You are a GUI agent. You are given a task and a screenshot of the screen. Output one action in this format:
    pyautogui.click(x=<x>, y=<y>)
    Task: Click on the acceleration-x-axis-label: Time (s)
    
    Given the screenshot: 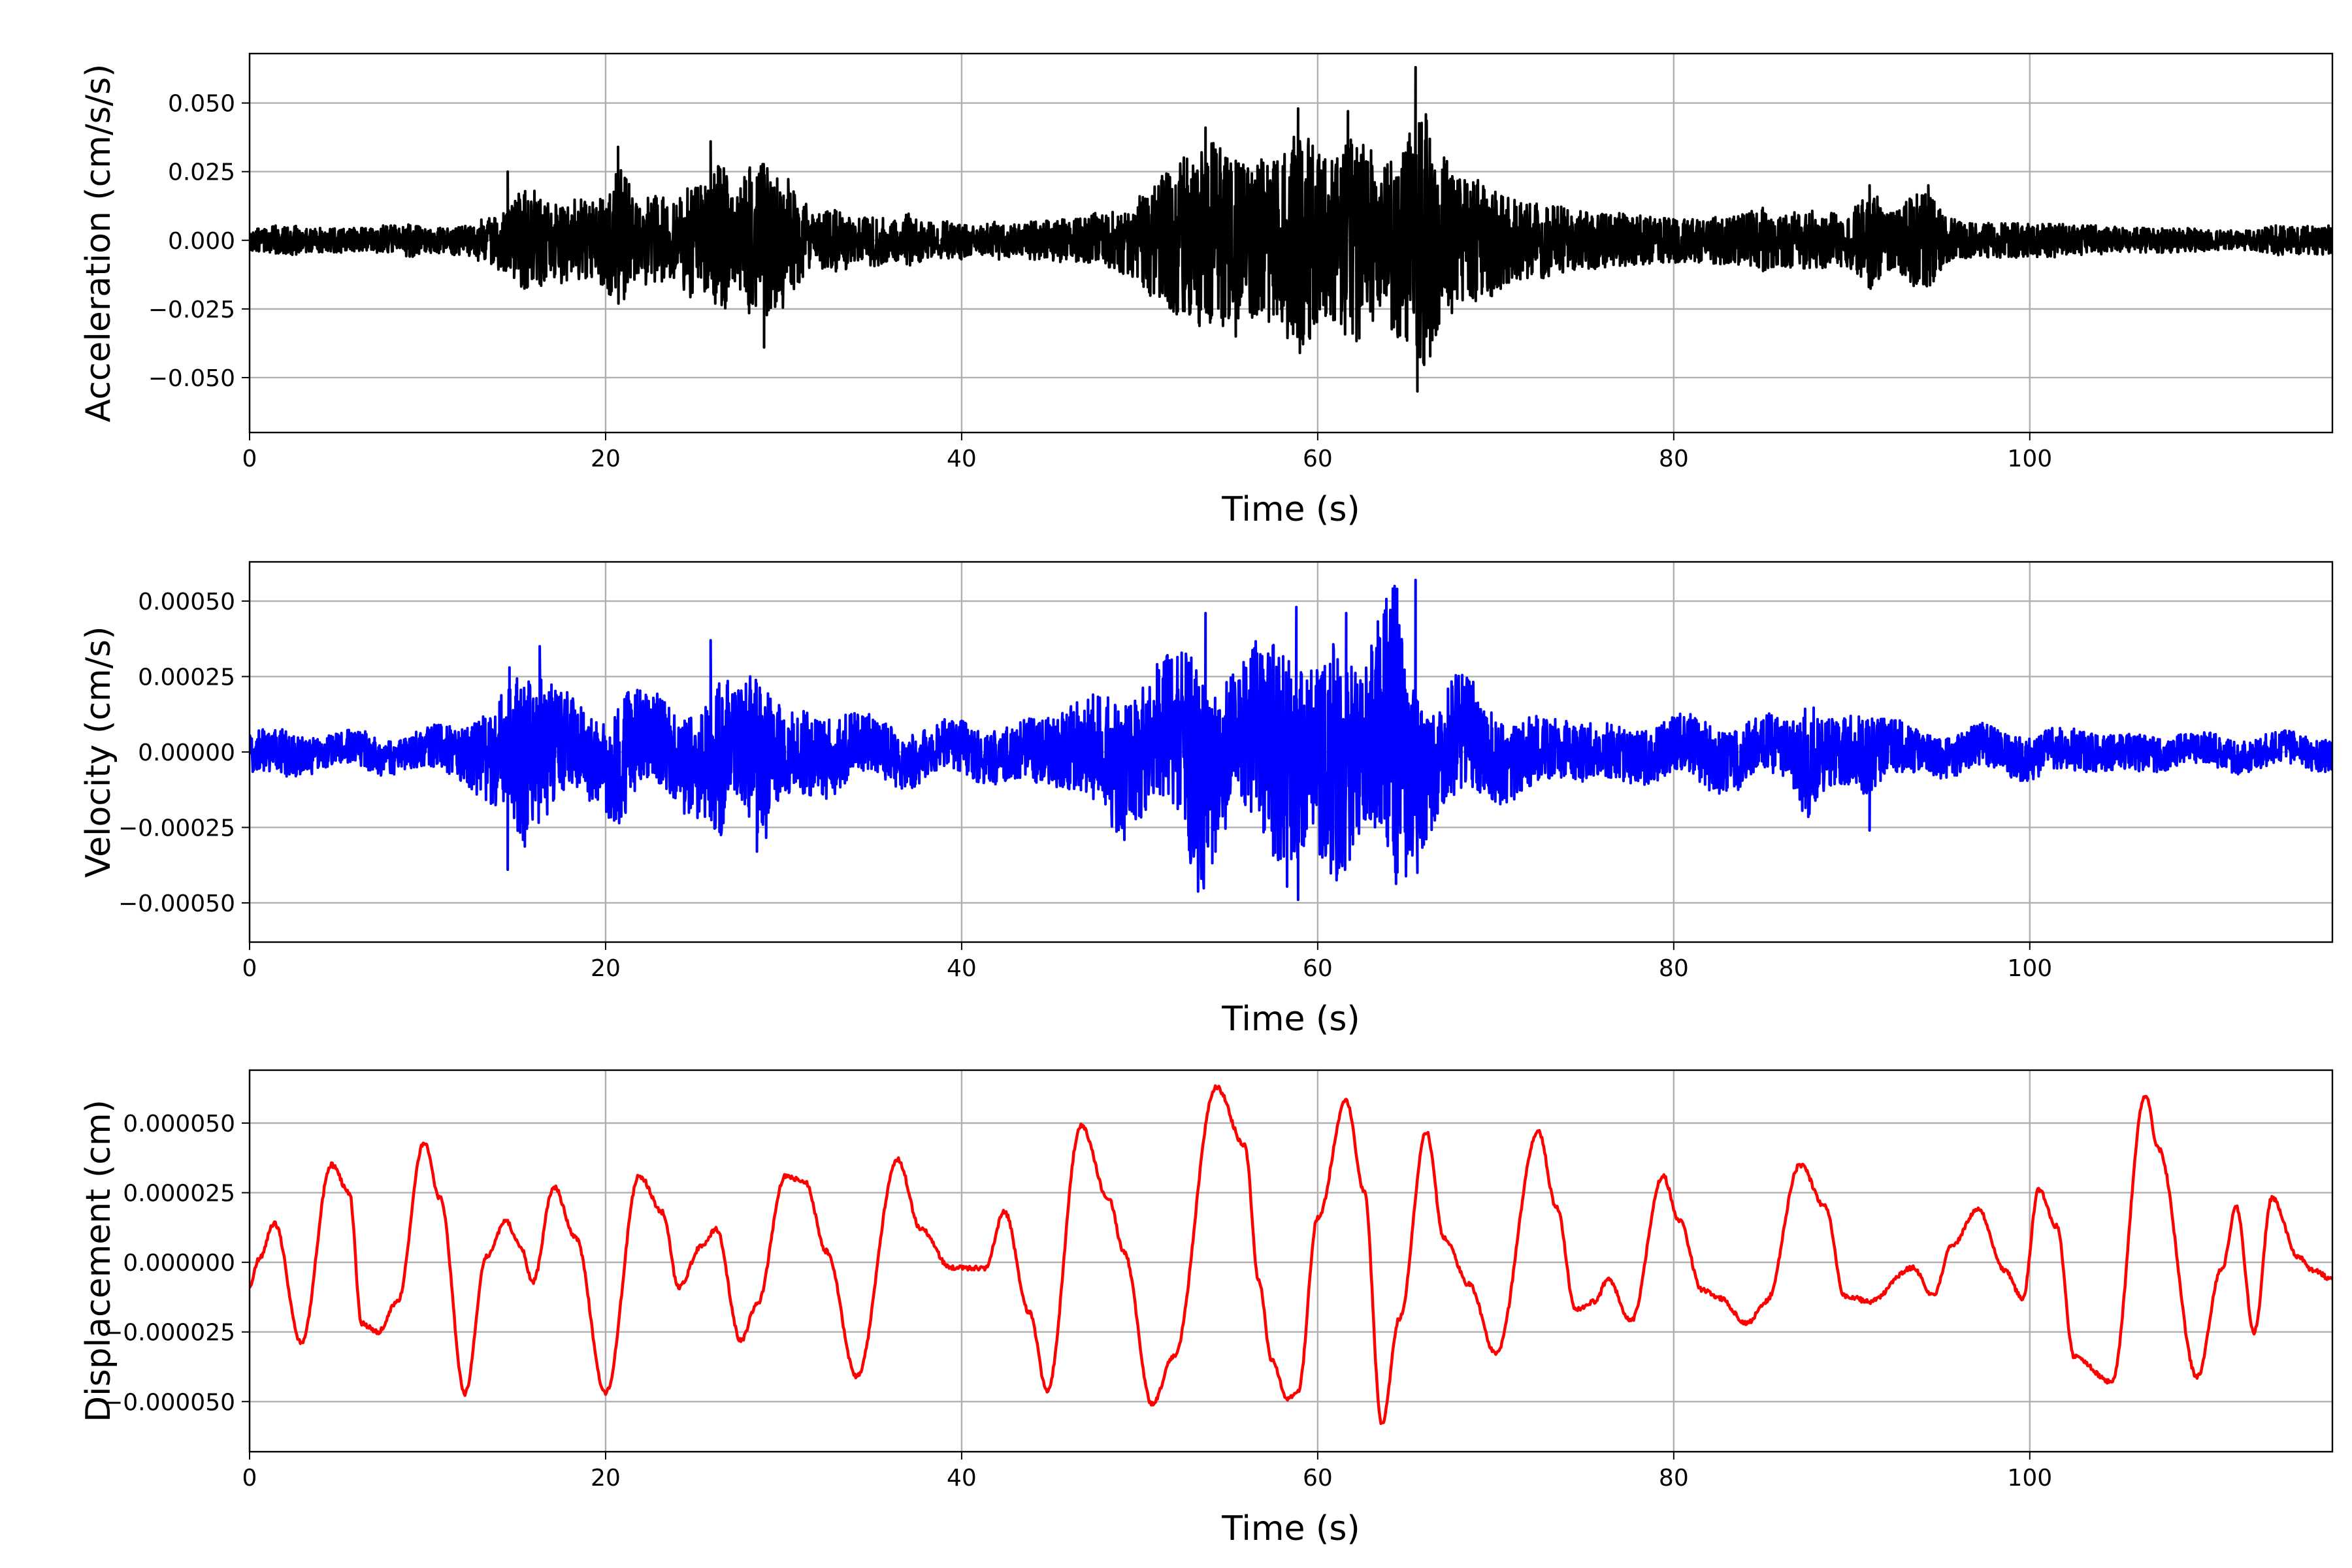 What is the action you would take?
    pyautogui.click(x=1290, y=509)
    